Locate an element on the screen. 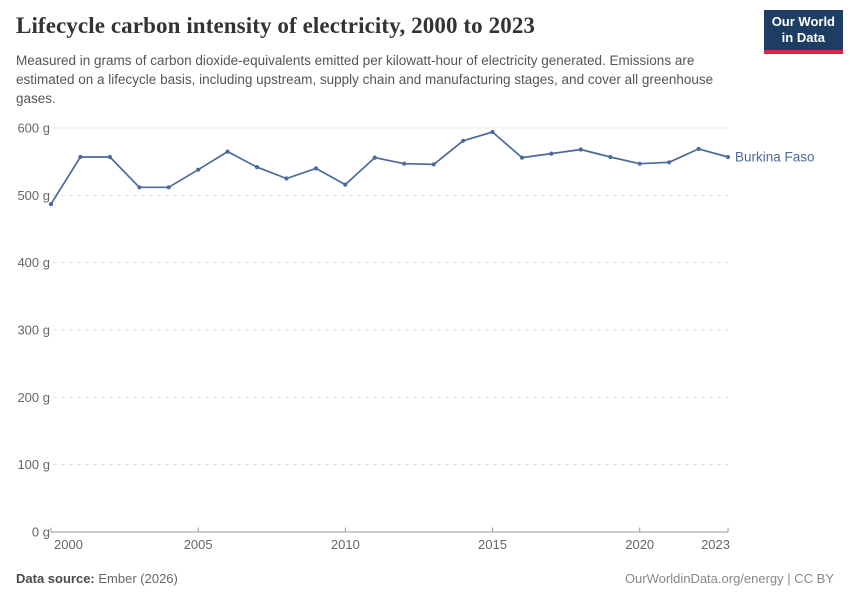 This screenshot has width=850, height=600. data-point-2021 is located at coordinates (669, 162).